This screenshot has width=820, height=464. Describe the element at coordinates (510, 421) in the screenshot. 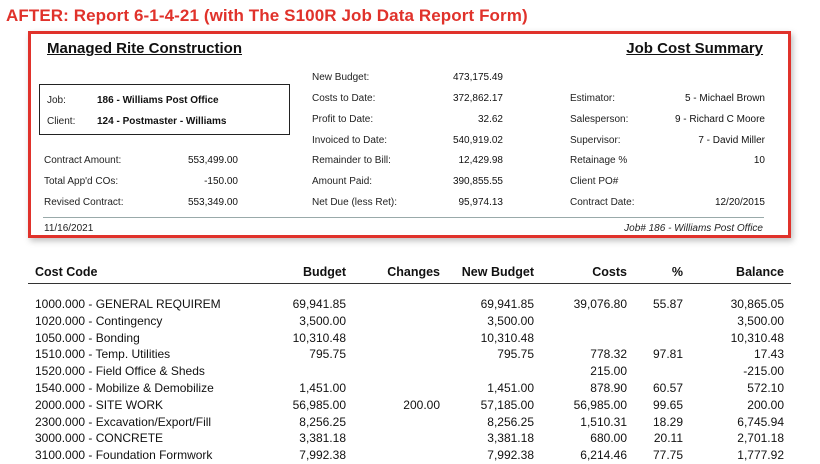

I see `cell-new-budget: 8,256.25` at that location.